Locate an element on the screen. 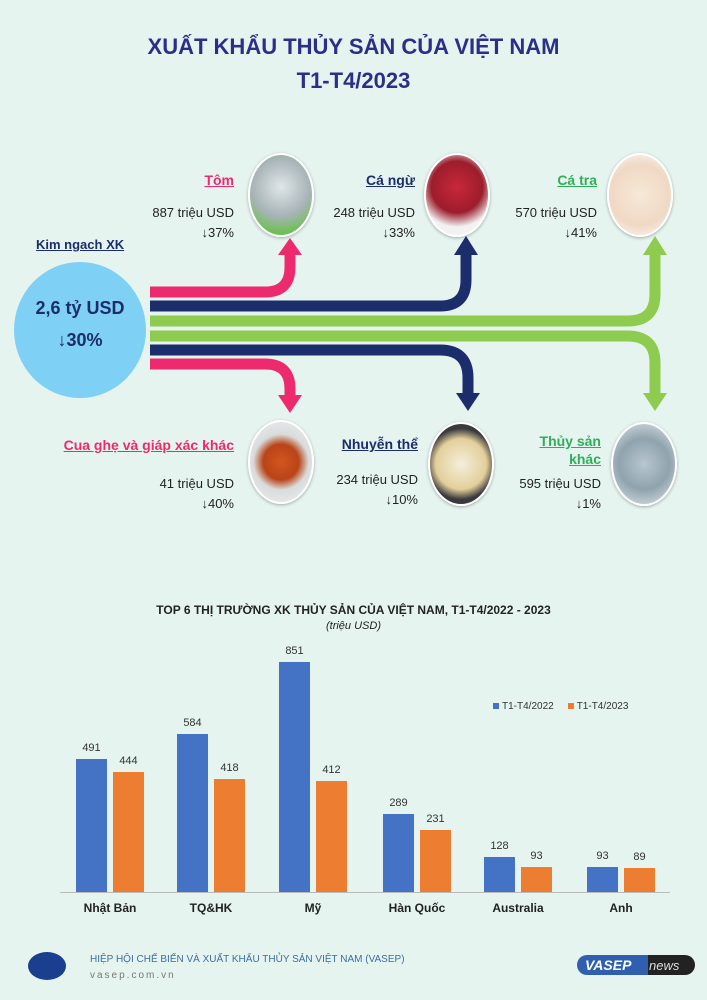 Image resolution: width=707 pixels, height=1000 pixels. data-label: 231 is located at coordinates (435, 818).